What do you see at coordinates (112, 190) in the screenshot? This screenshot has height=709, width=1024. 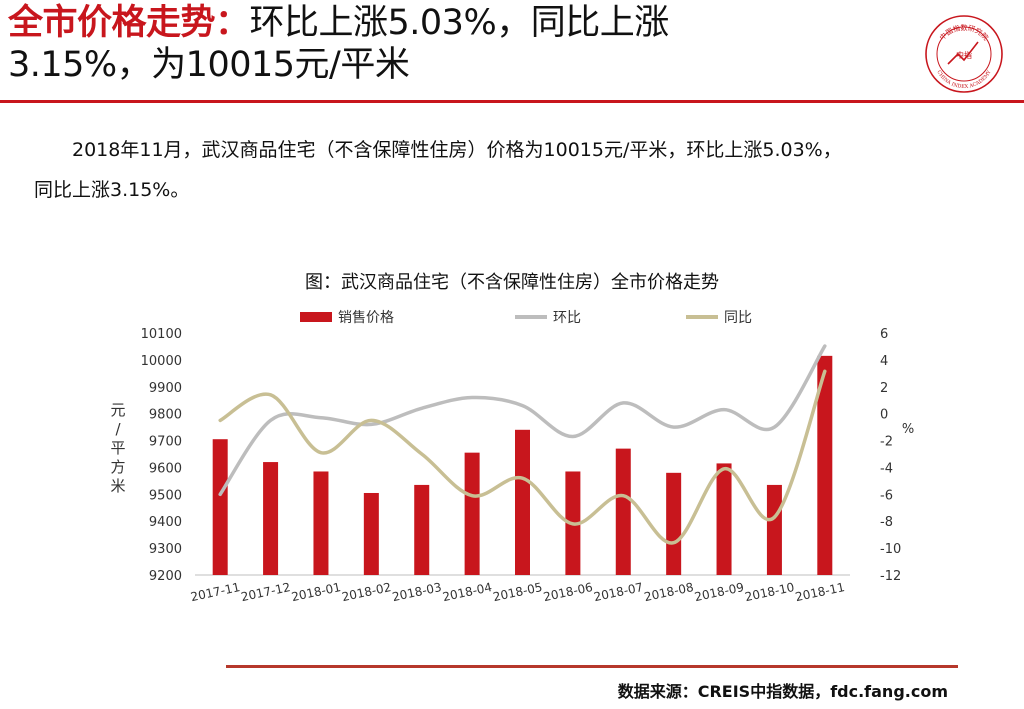 I see `intro-line2: 同比上涨3.15%。` at bounding box center [112, 190].